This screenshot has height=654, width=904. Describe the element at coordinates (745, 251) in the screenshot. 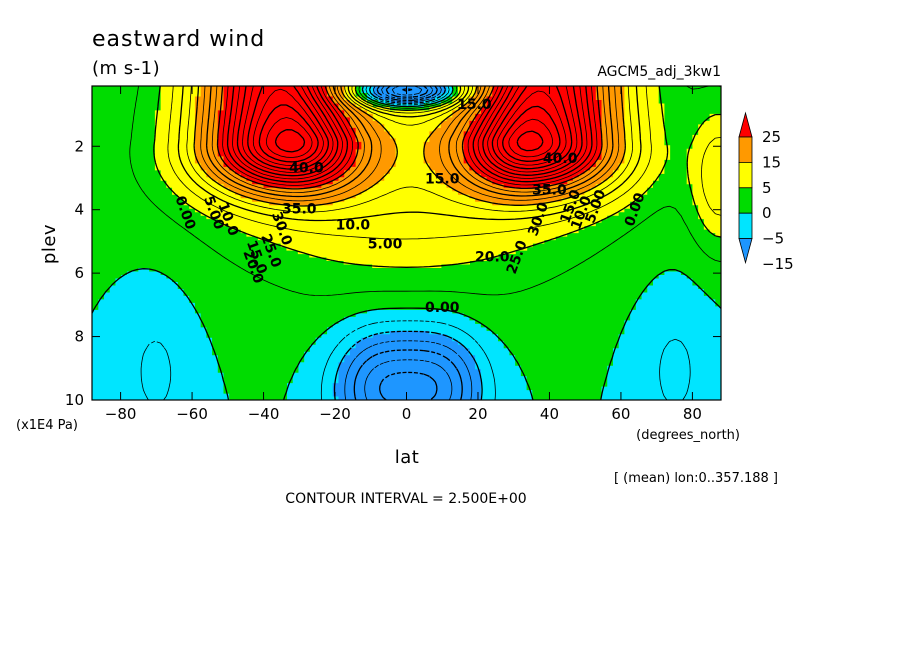

I see `colorbar-arrow-bottom` at that location.